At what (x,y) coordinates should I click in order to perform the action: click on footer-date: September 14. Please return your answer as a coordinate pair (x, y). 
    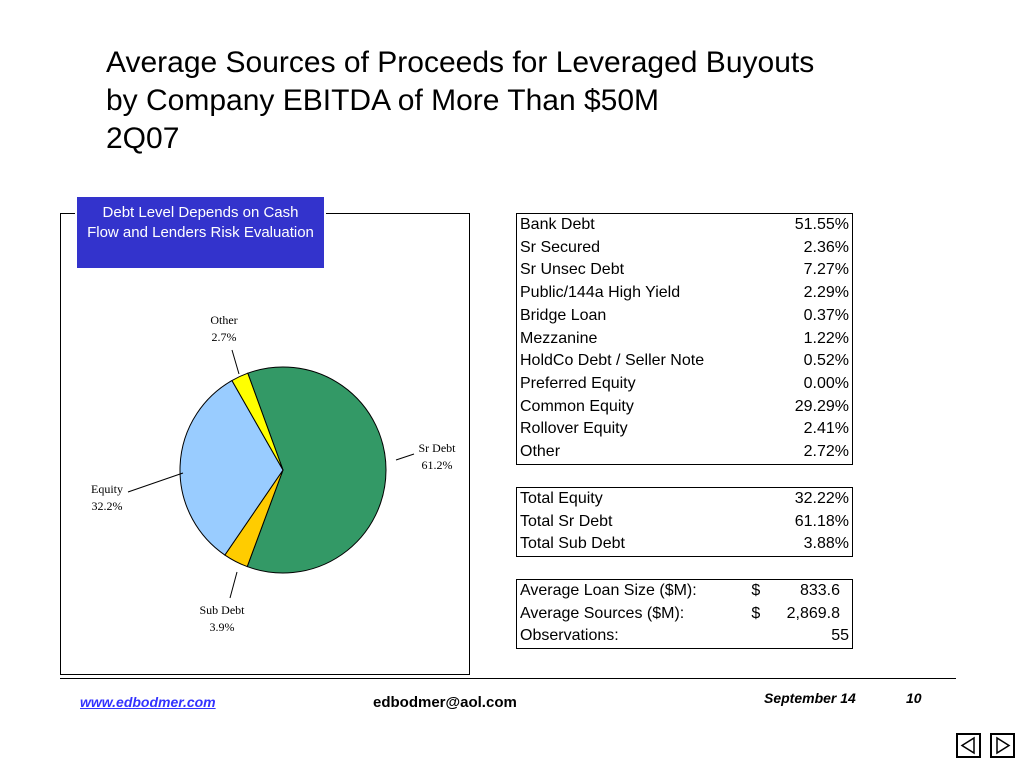
    Looking at the image, I should click on (810, 698).